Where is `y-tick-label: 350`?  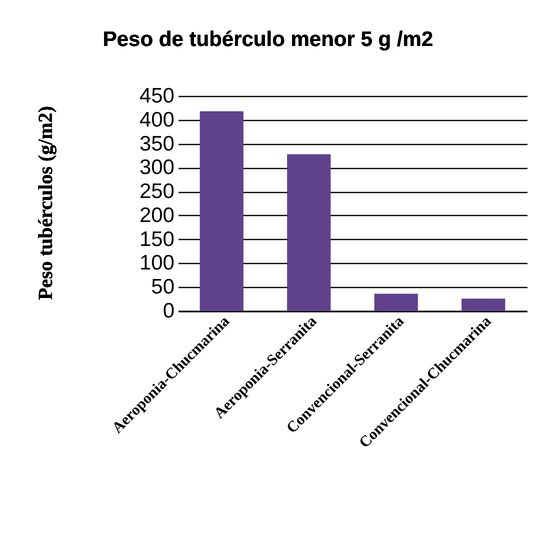
y-tick-label: 350 is located at coordinates (156, 144).